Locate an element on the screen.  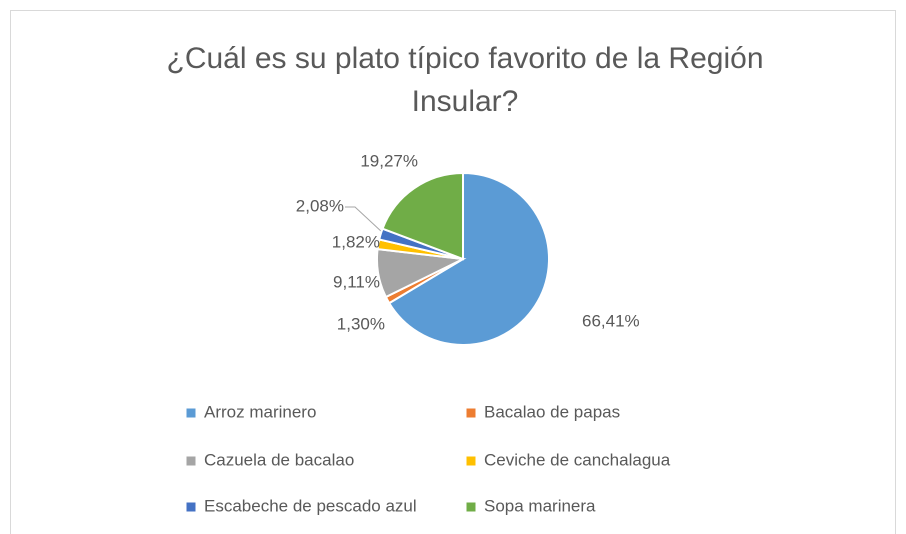
legend-label: Bacalao de papas is located at coordinates (552, 411).